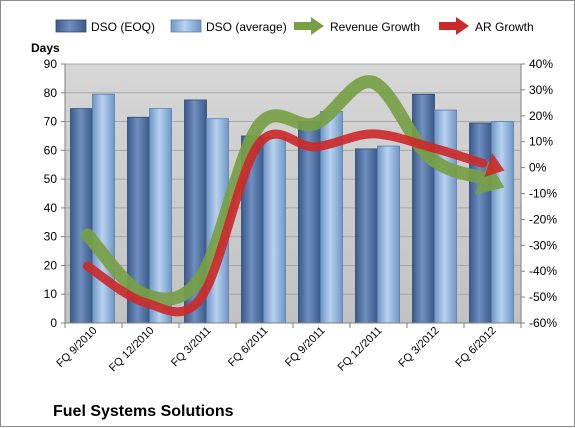 Image resolution: width=575 pixels, height=428 pixels. What do you see at coordinates (132, 350) in the screenshot?
I see `x-tick-label: FQ 12/2010` at bounding box center [132, 350].